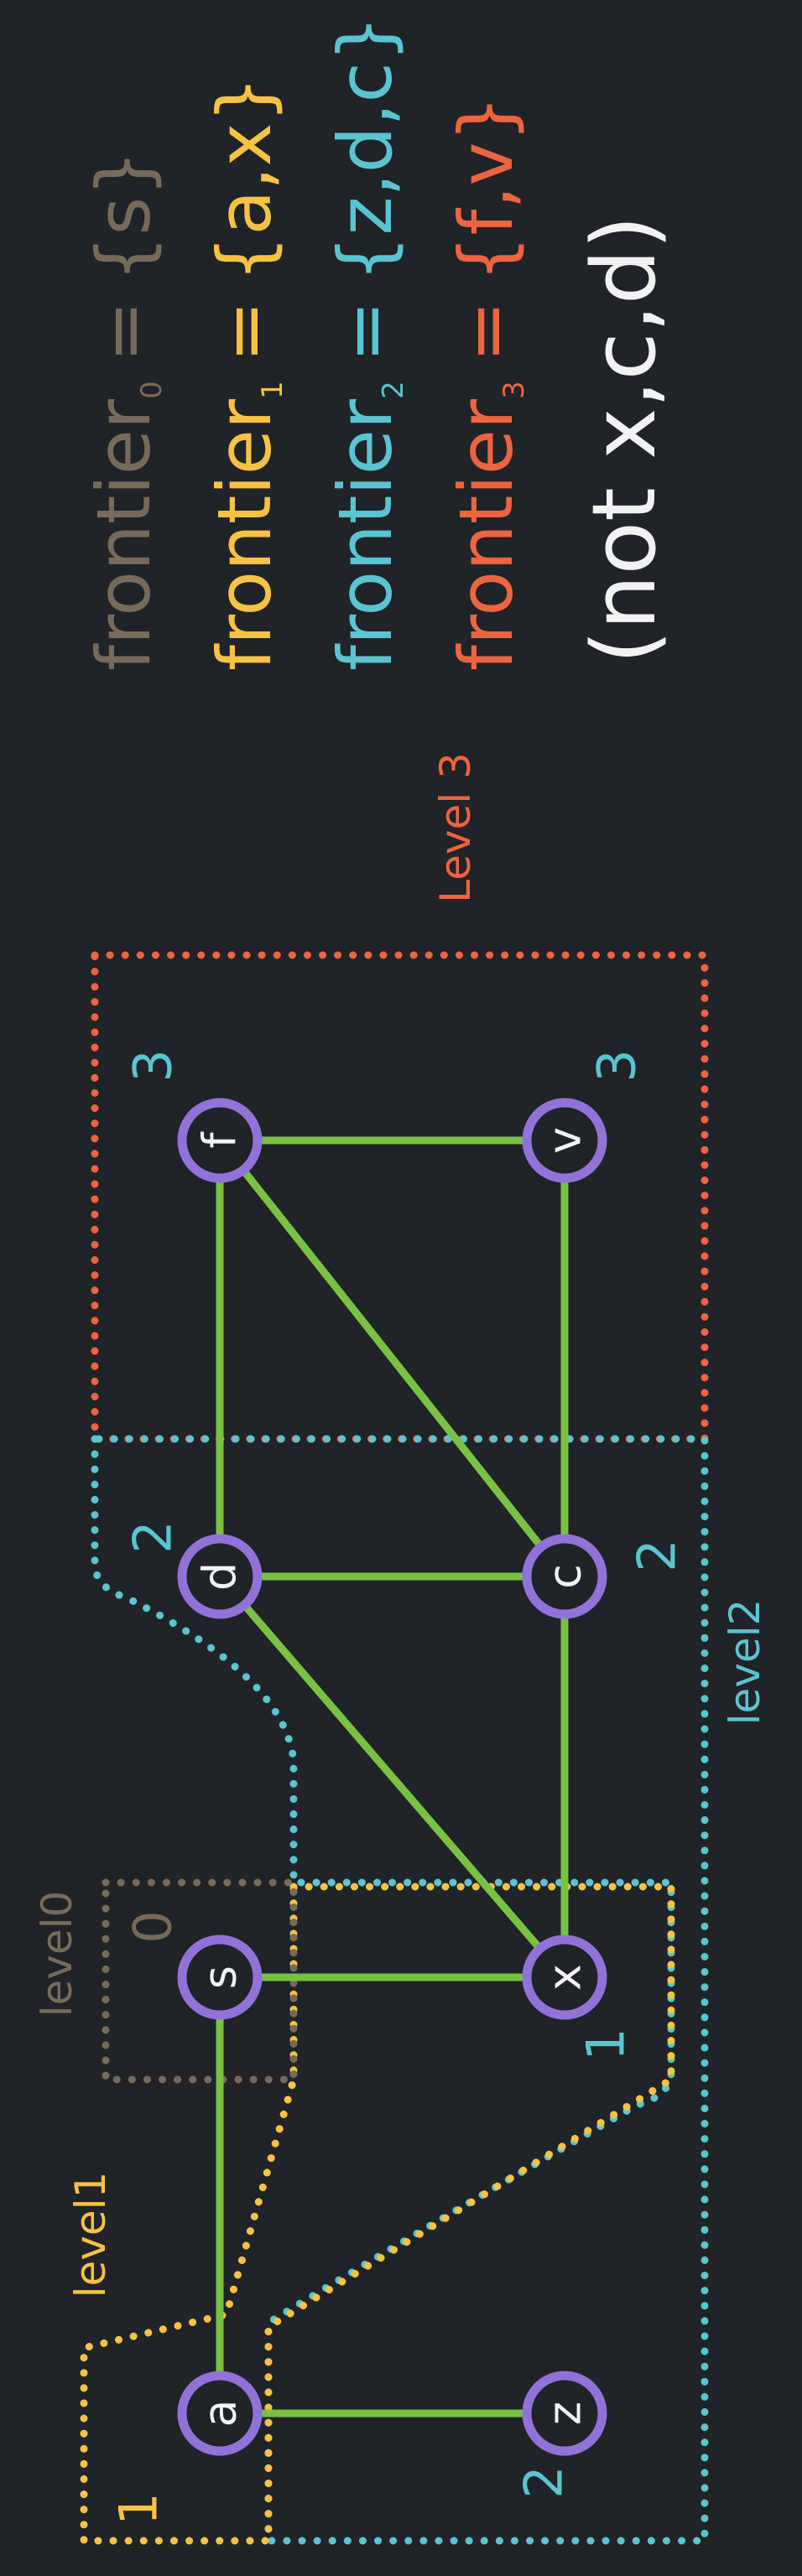 The height and width of the screenshot is (2576, 802). I want to click on node-label: f, so click(221, 1140).